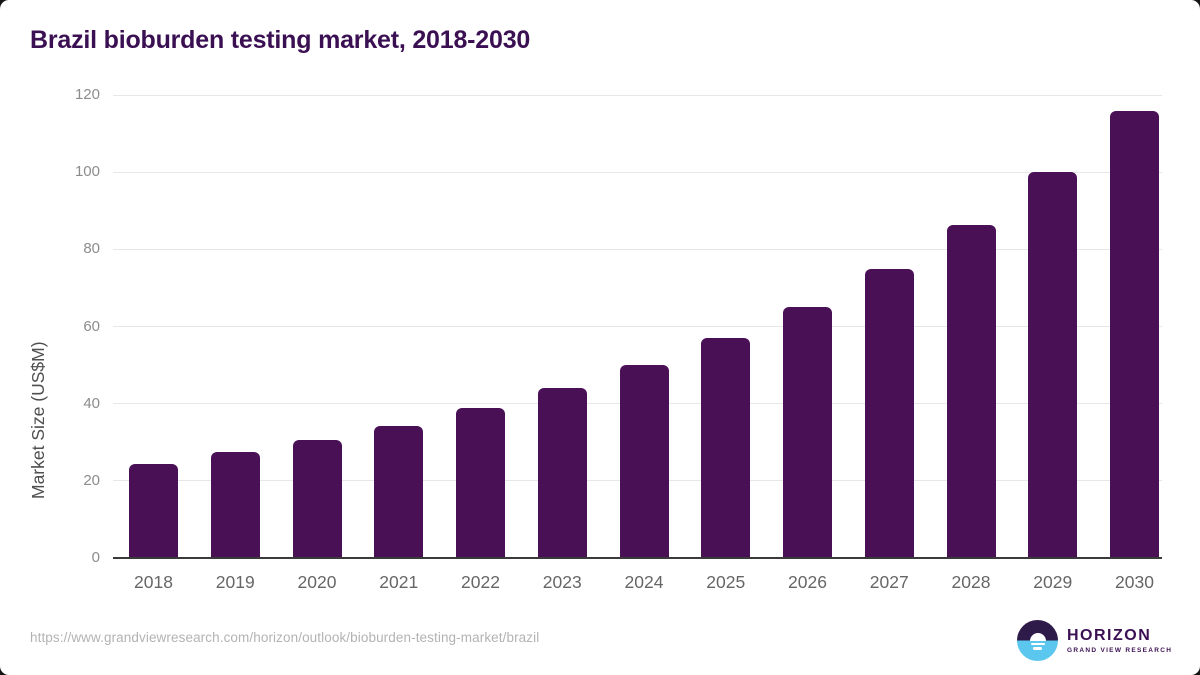 The image size is (1200, 675). What do you see at coordinates (1053, 364) in the screenshot?
I see `bar-2029` at bounding box center [1053, 364].